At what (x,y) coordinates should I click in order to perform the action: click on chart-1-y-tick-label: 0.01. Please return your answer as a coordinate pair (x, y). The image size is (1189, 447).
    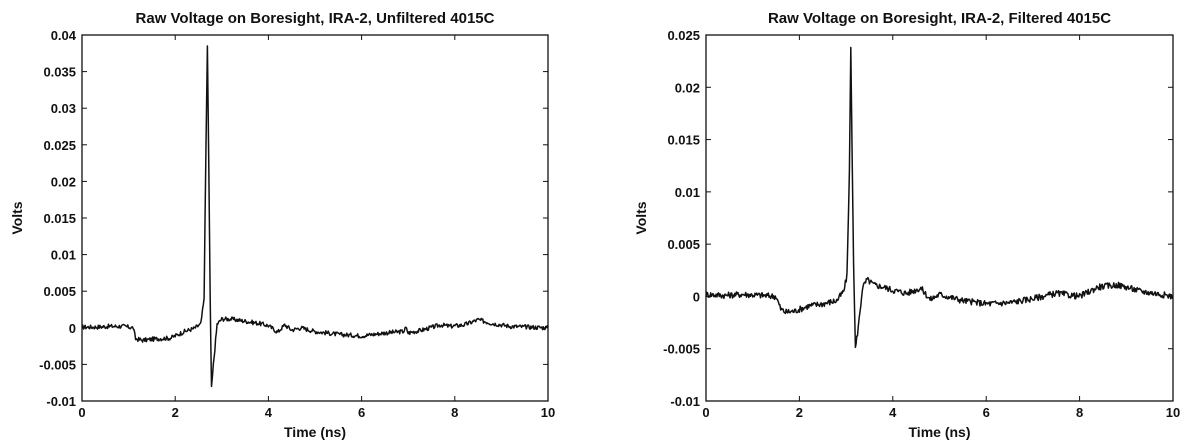
    Looking at the image, I should click on (63, 255).